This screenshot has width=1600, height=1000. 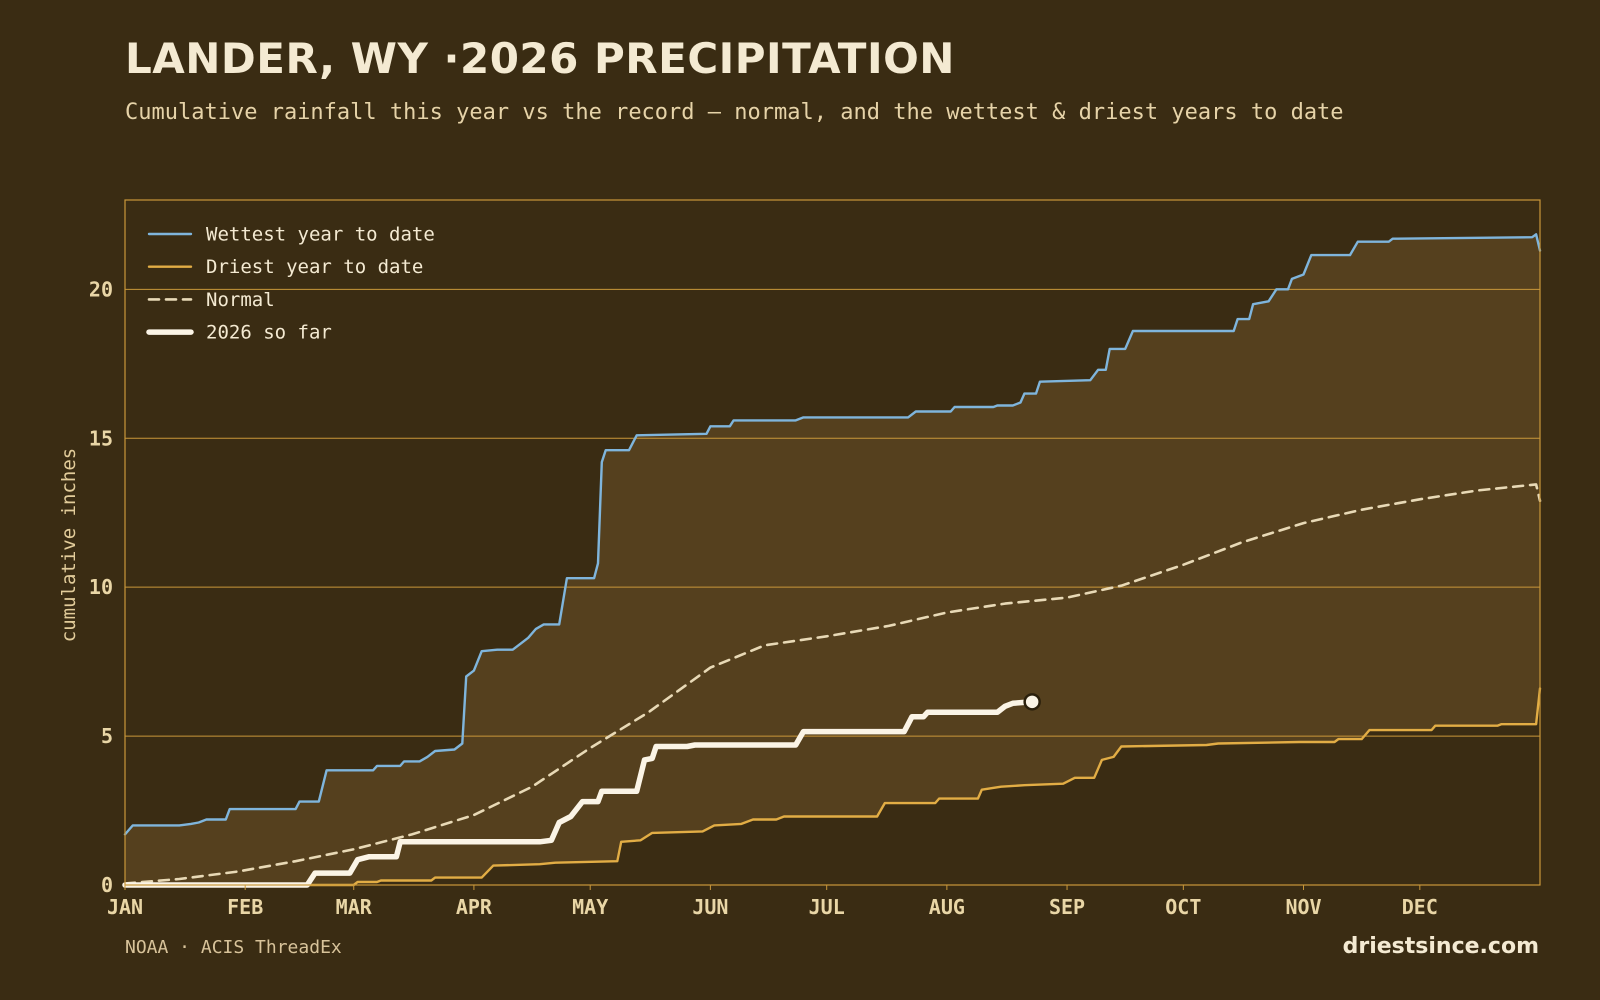 What do you see at coordinates (320, 235) in the screenshot?
I see `legend-label: Wettest year to date` at bounding box center [320, 235].